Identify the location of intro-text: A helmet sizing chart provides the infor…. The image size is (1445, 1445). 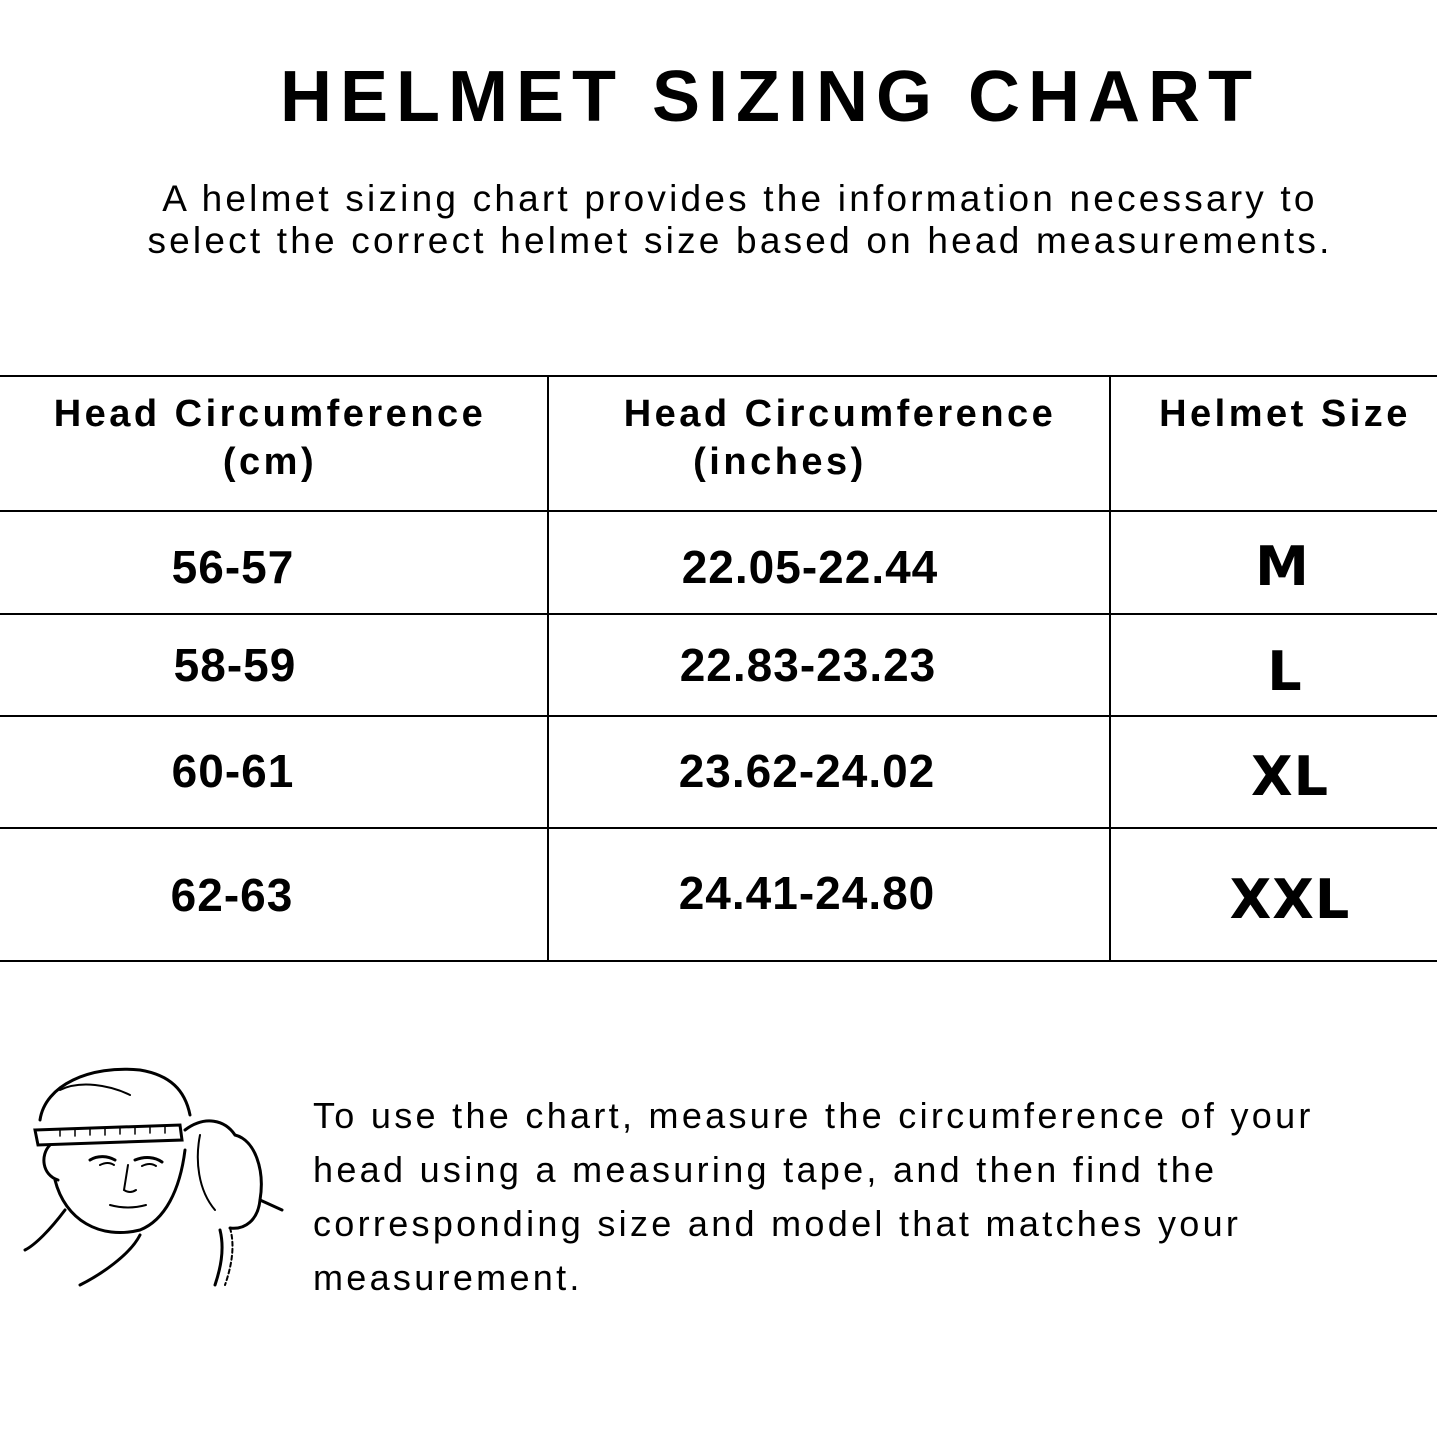
(740, 220).